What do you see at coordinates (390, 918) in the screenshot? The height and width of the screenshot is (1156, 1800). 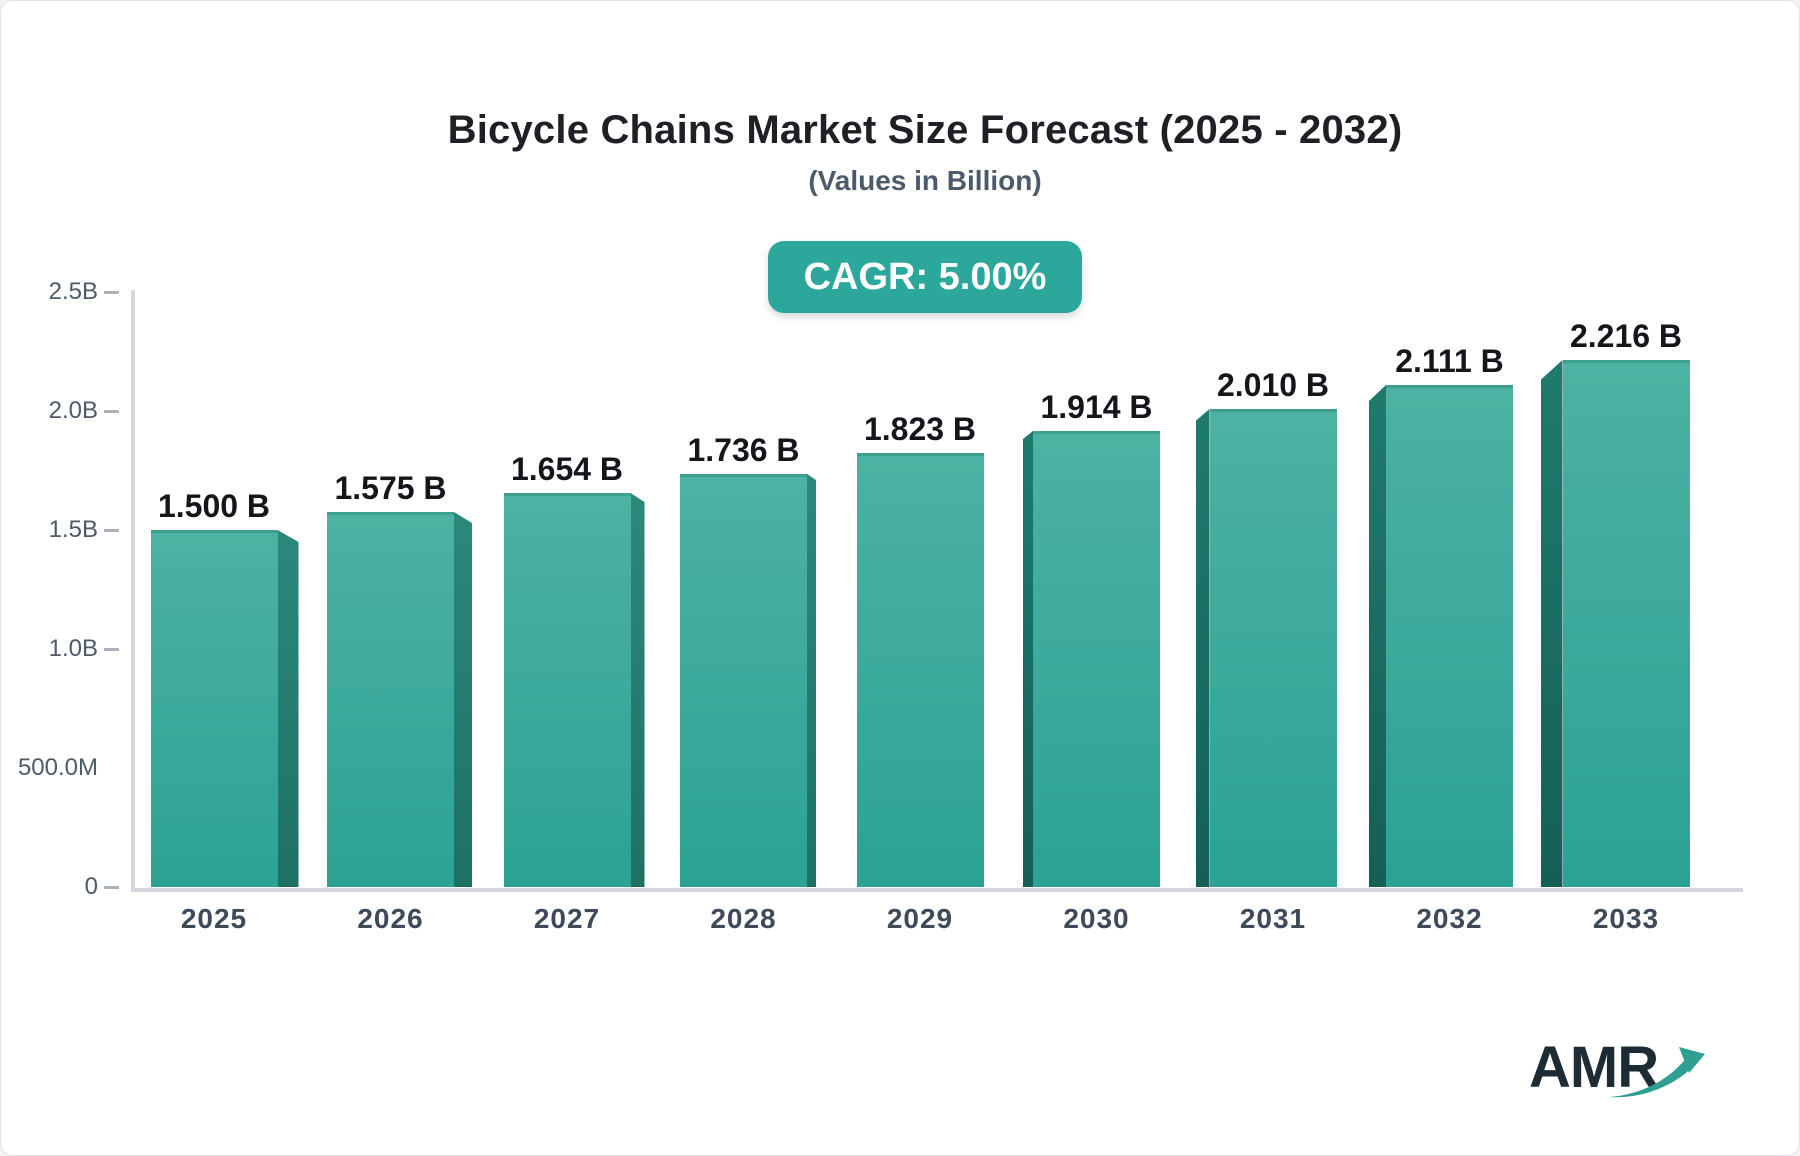 I see `x-tick-label: 2026` at bounding box center [390, 918].